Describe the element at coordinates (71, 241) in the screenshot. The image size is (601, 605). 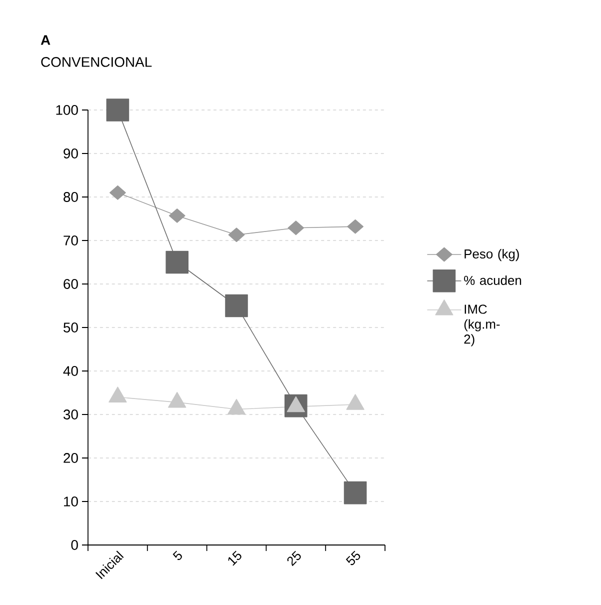
I see `y-tick-label: 70` at that location.